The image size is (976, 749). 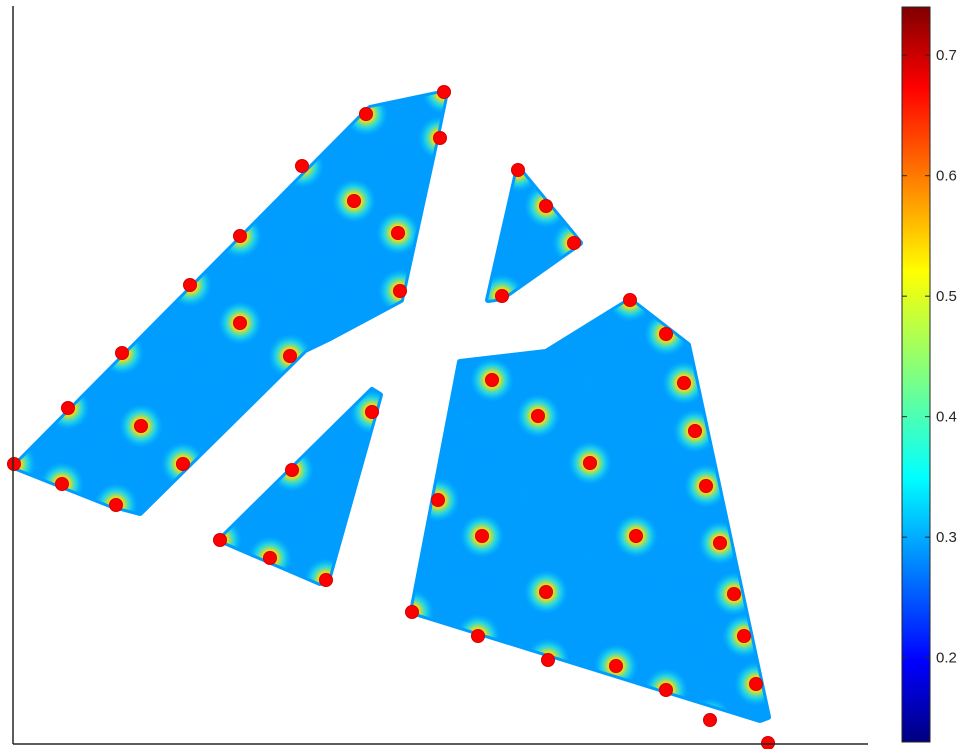 I want to click on colorbar-gradient, so click(x=916, y=374).